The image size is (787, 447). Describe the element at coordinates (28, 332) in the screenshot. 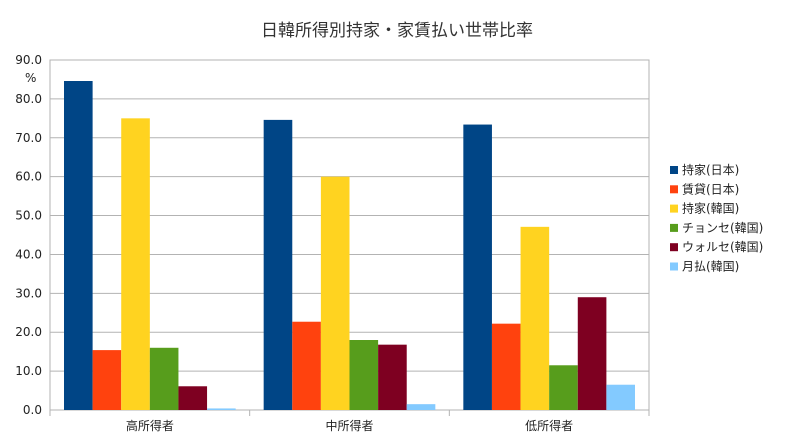

I see `y-tick-label: 20.0` at that location.